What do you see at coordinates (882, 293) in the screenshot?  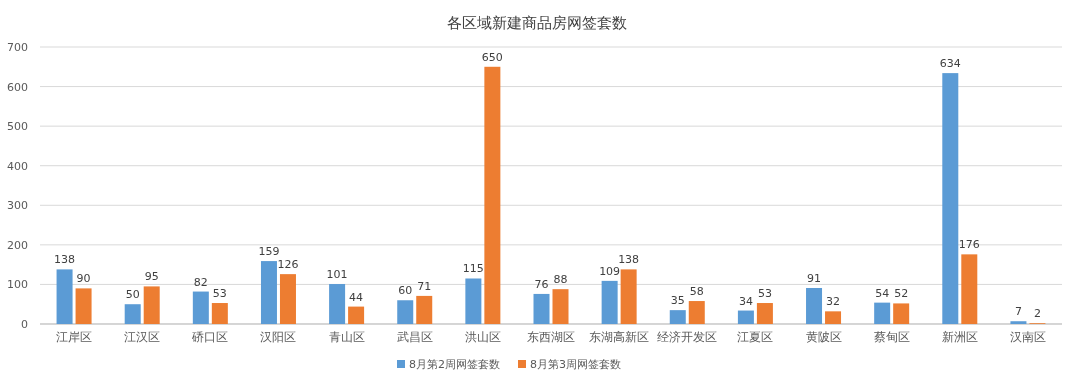 I see `data-label: 54` at bounding box center [882, 293].